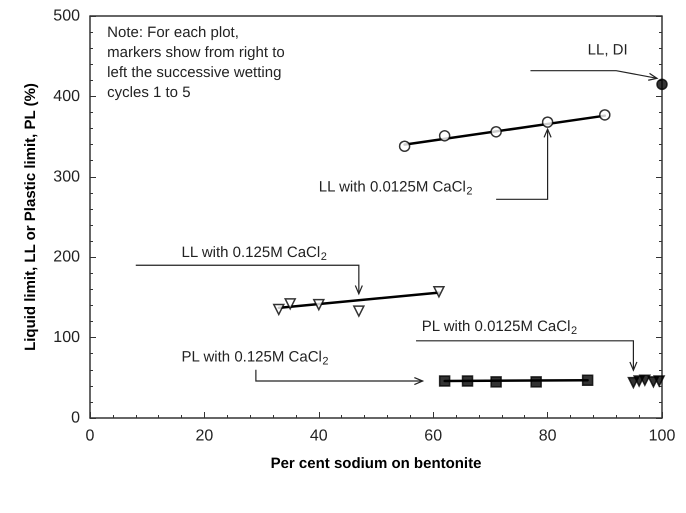 The image size is (686, 513). What do you see at coordinates (90, 436) in the screenshot?
I see `x-tick-label: 0` at bounding box center [90, 436].